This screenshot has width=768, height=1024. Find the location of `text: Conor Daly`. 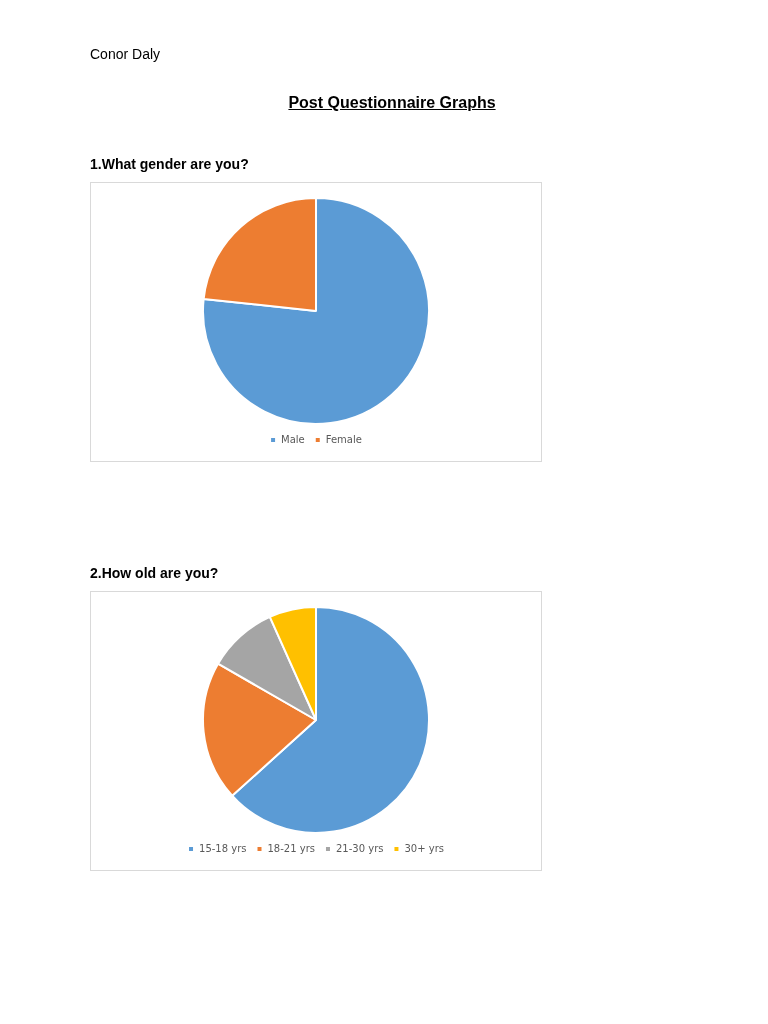

text: Conor Daly is located at coordinates (125, 54).